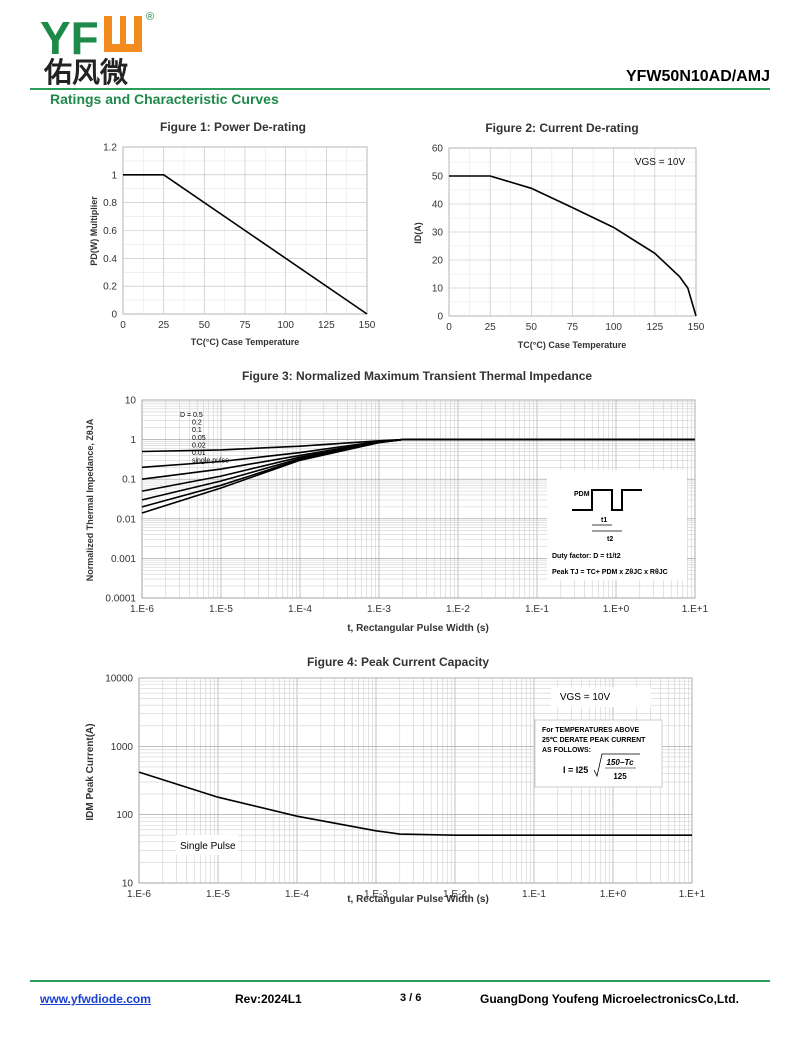 This screenshot has height=1037, width=800. What do you see at coordinates (585, 697) in the screenshot?
I see `vgs-annotation: VGS = 10V` at bounding box center [585, 697].